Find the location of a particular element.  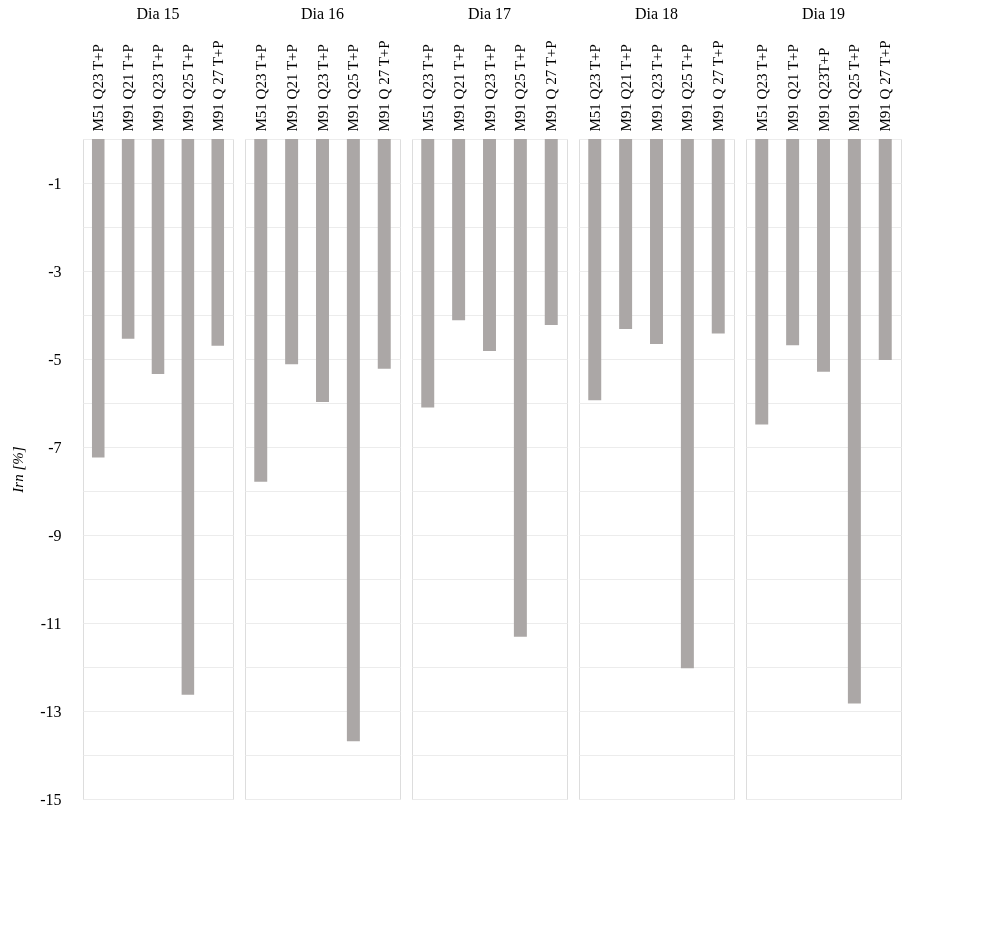

y-axis-title: Irn [%] is located at coordinates (18, 470).